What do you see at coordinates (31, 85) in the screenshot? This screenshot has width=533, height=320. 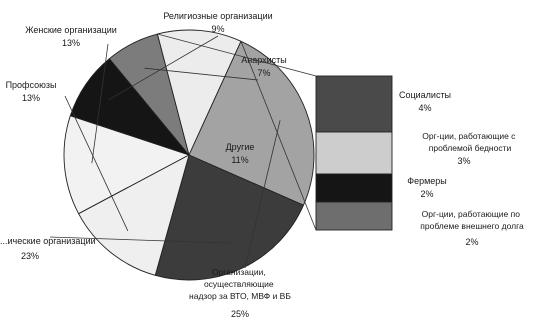 I see `slice-label-trade-unions: Профсоюзы` at bounding box center [31, 85].